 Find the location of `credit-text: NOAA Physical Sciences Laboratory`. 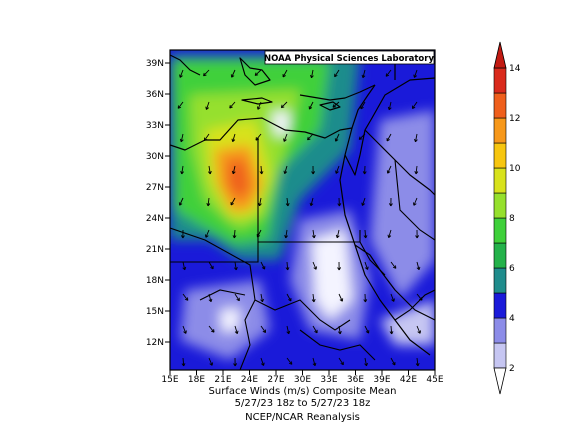

credit-text: NOAA Physical Sciences Laboratory is located at coordinates (349, 59).